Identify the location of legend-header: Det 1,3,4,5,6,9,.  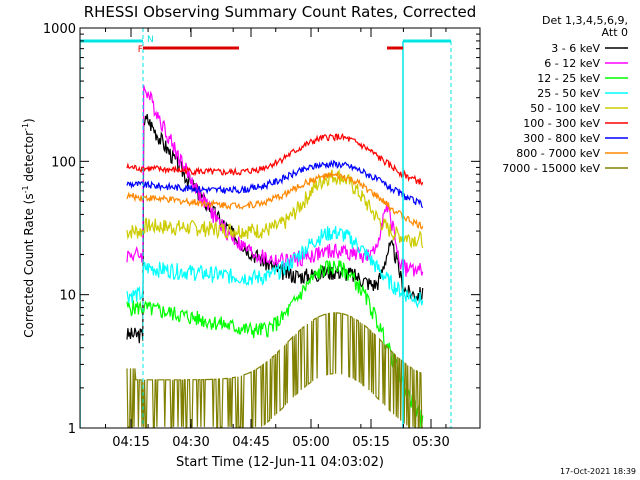
(585, 20).